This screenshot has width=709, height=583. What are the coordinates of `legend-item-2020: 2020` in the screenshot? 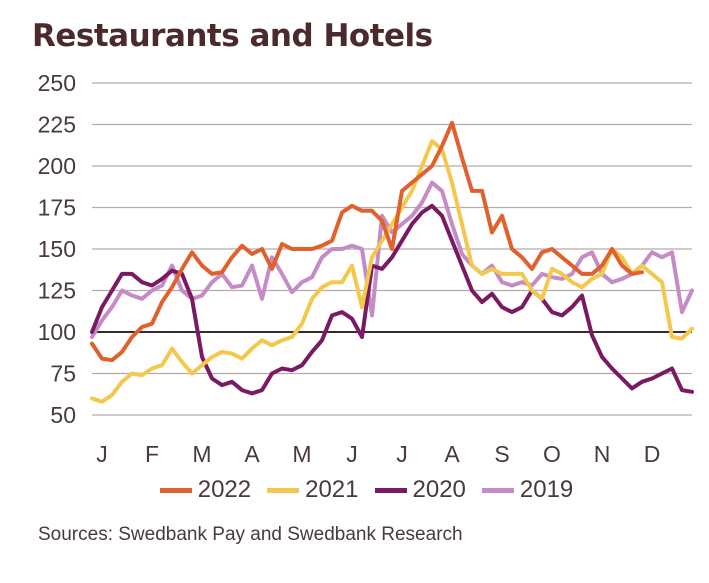 It's located at (420, 490).